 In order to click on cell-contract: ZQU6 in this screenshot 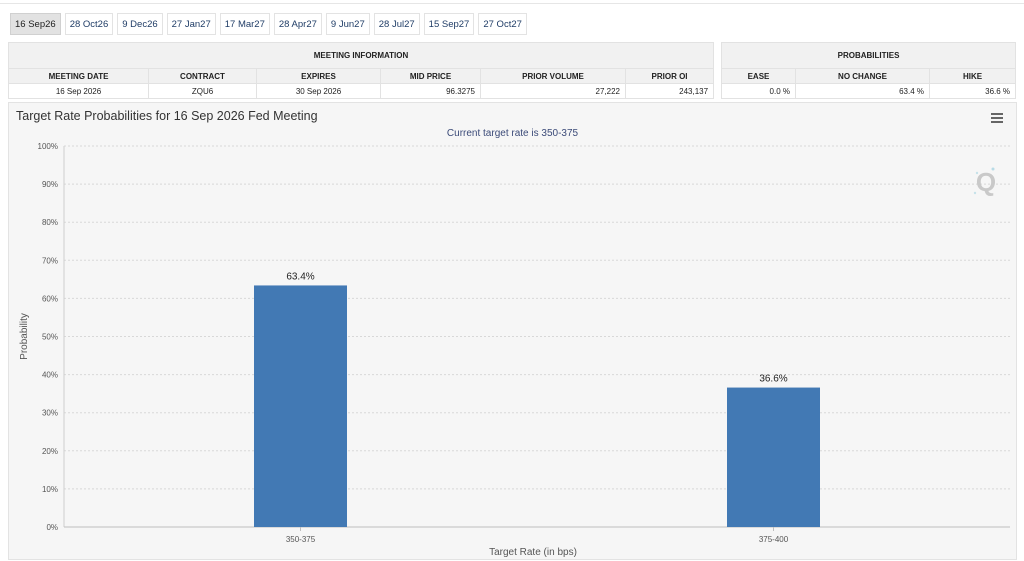, I will do `click(202, 91)`.